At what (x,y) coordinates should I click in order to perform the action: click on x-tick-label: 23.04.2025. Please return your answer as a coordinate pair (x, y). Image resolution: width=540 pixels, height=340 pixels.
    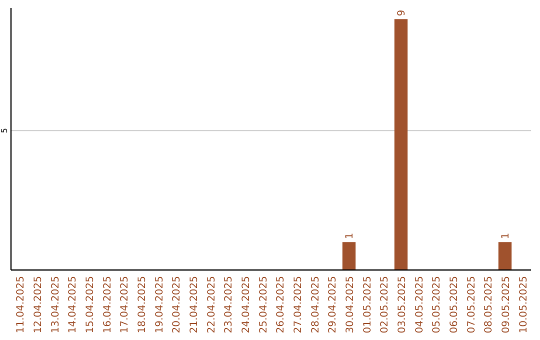
    Looking at the image, I should click on (229, 305).